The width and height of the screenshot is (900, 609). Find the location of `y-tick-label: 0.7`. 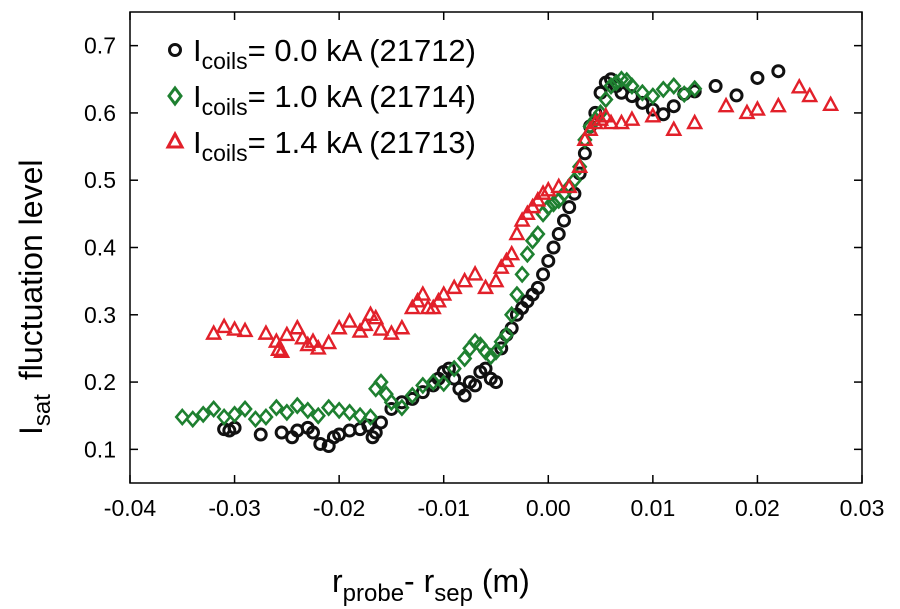

y-tick-label: 0.7 is located at coordinates (100, 46).